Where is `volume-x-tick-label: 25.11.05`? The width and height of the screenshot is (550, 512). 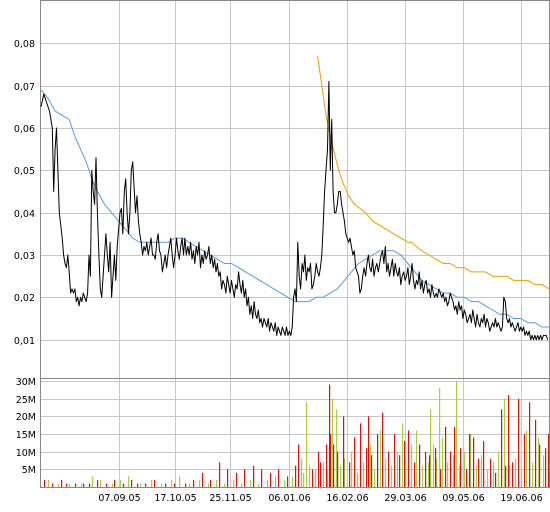
volume-x-tick-label: 25.11.05 is located at coordinates (230, 498).